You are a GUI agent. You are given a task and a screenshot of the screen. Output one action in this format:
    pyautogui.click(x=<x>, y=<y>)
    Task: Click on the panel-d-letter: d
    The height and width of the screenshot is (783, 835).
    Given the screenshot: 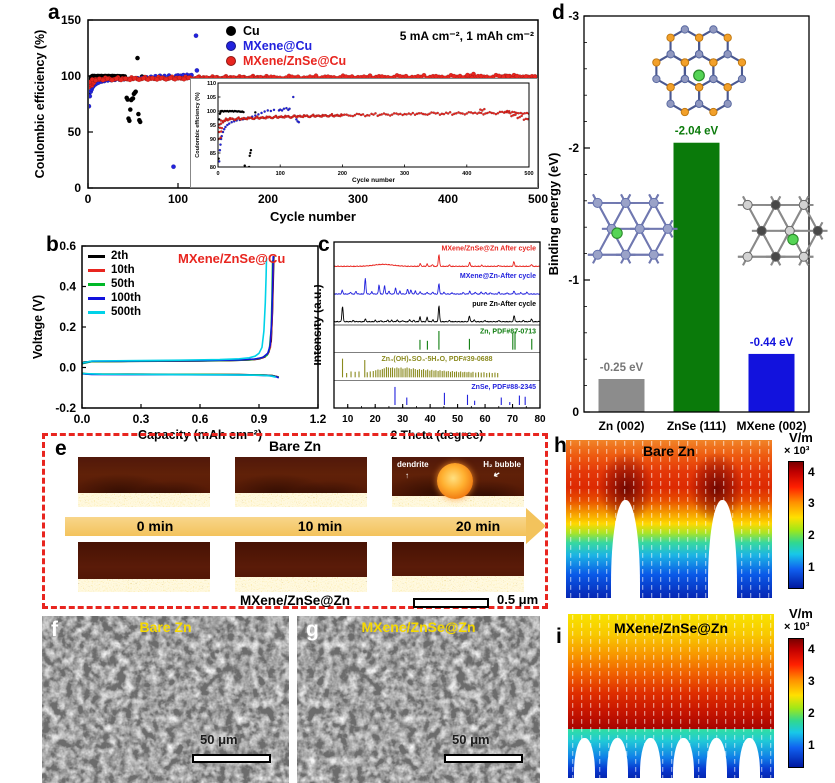 What is the action you would take?
    pyautogui.click(x=558, y=12)
    